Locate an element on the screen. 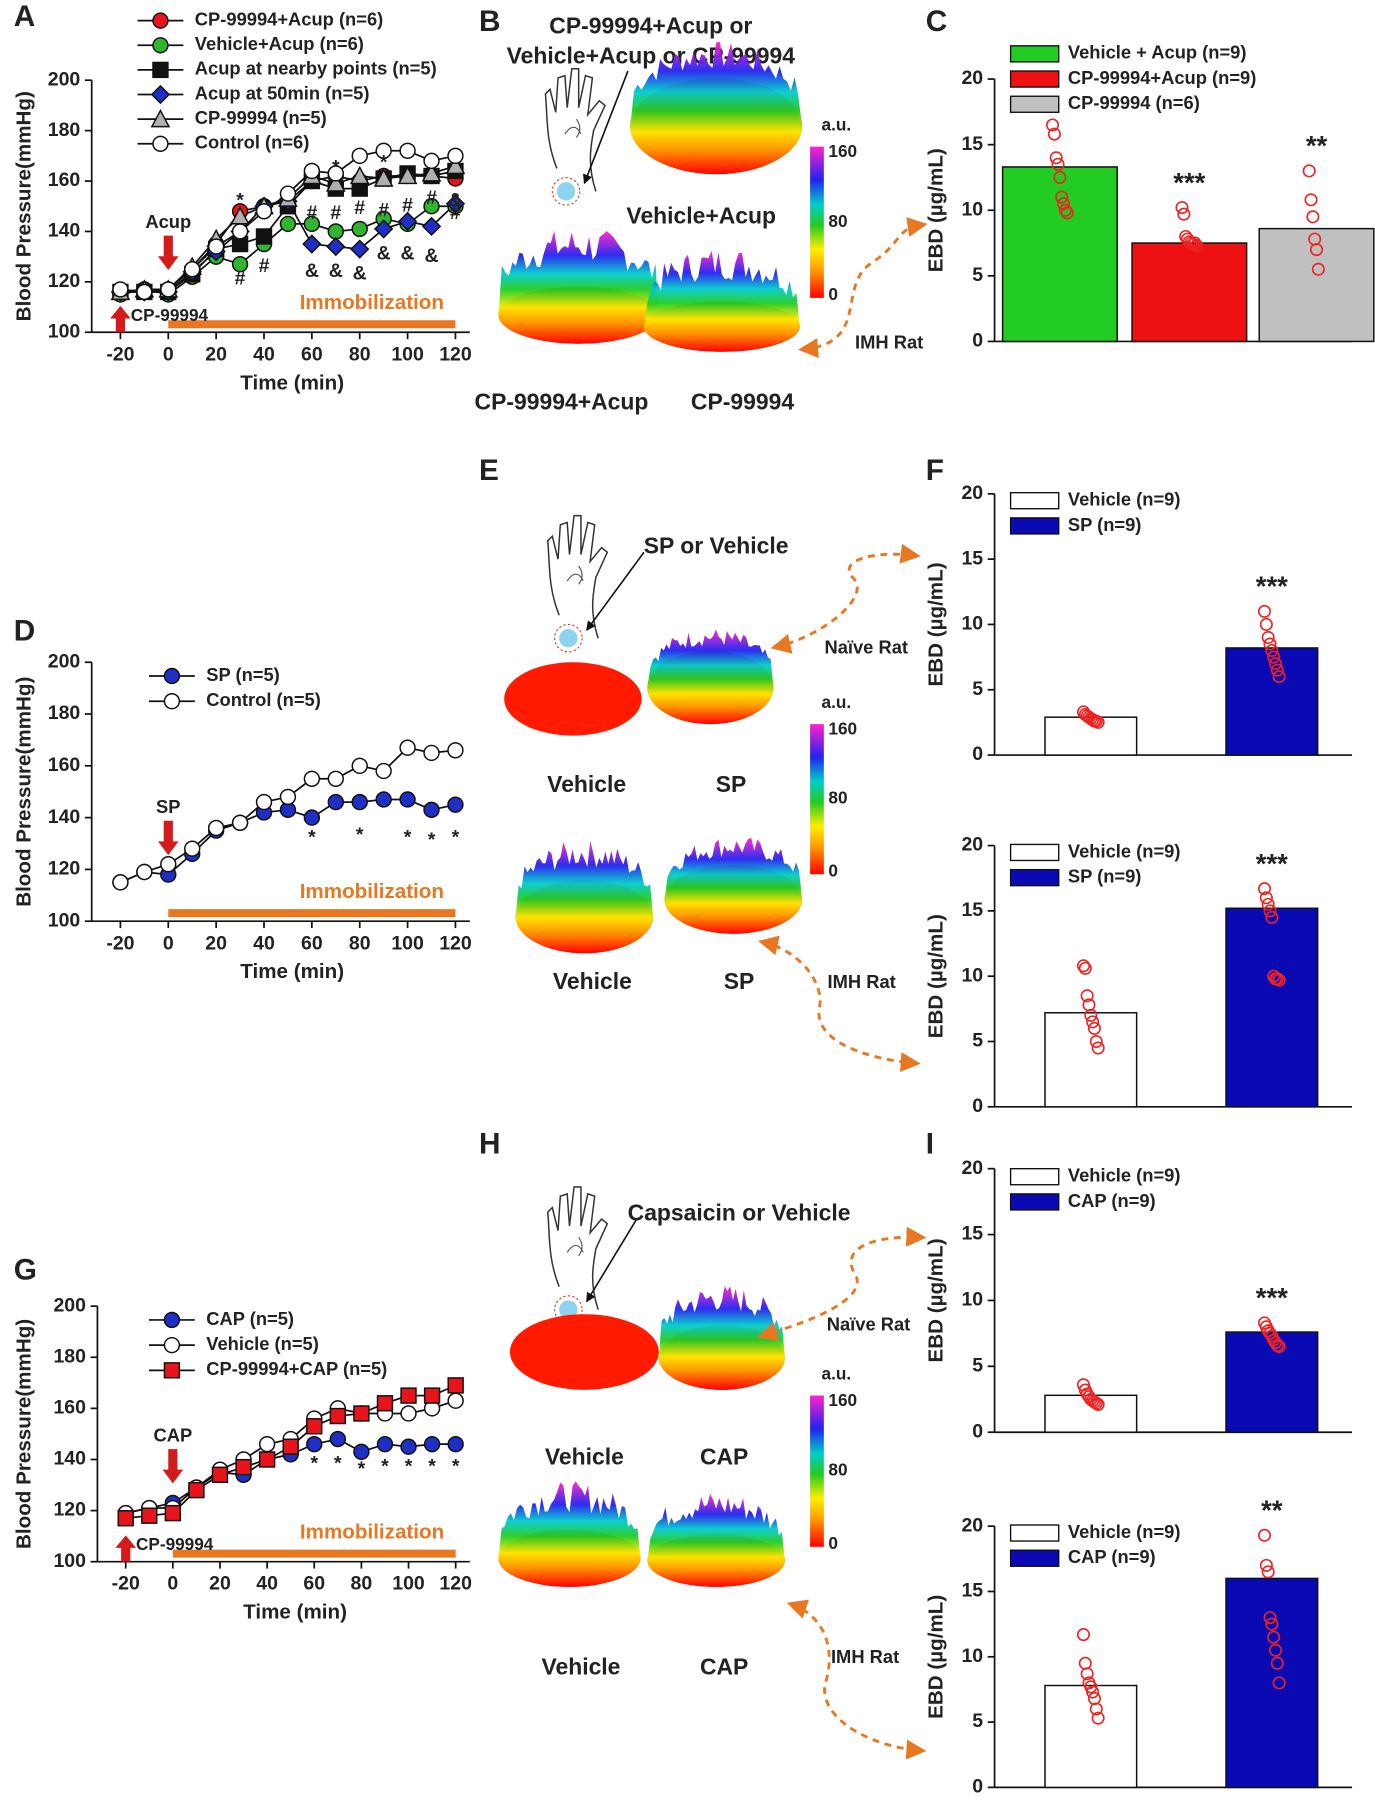  y-tick-label: 100 is located at coordinates (69, 1561).